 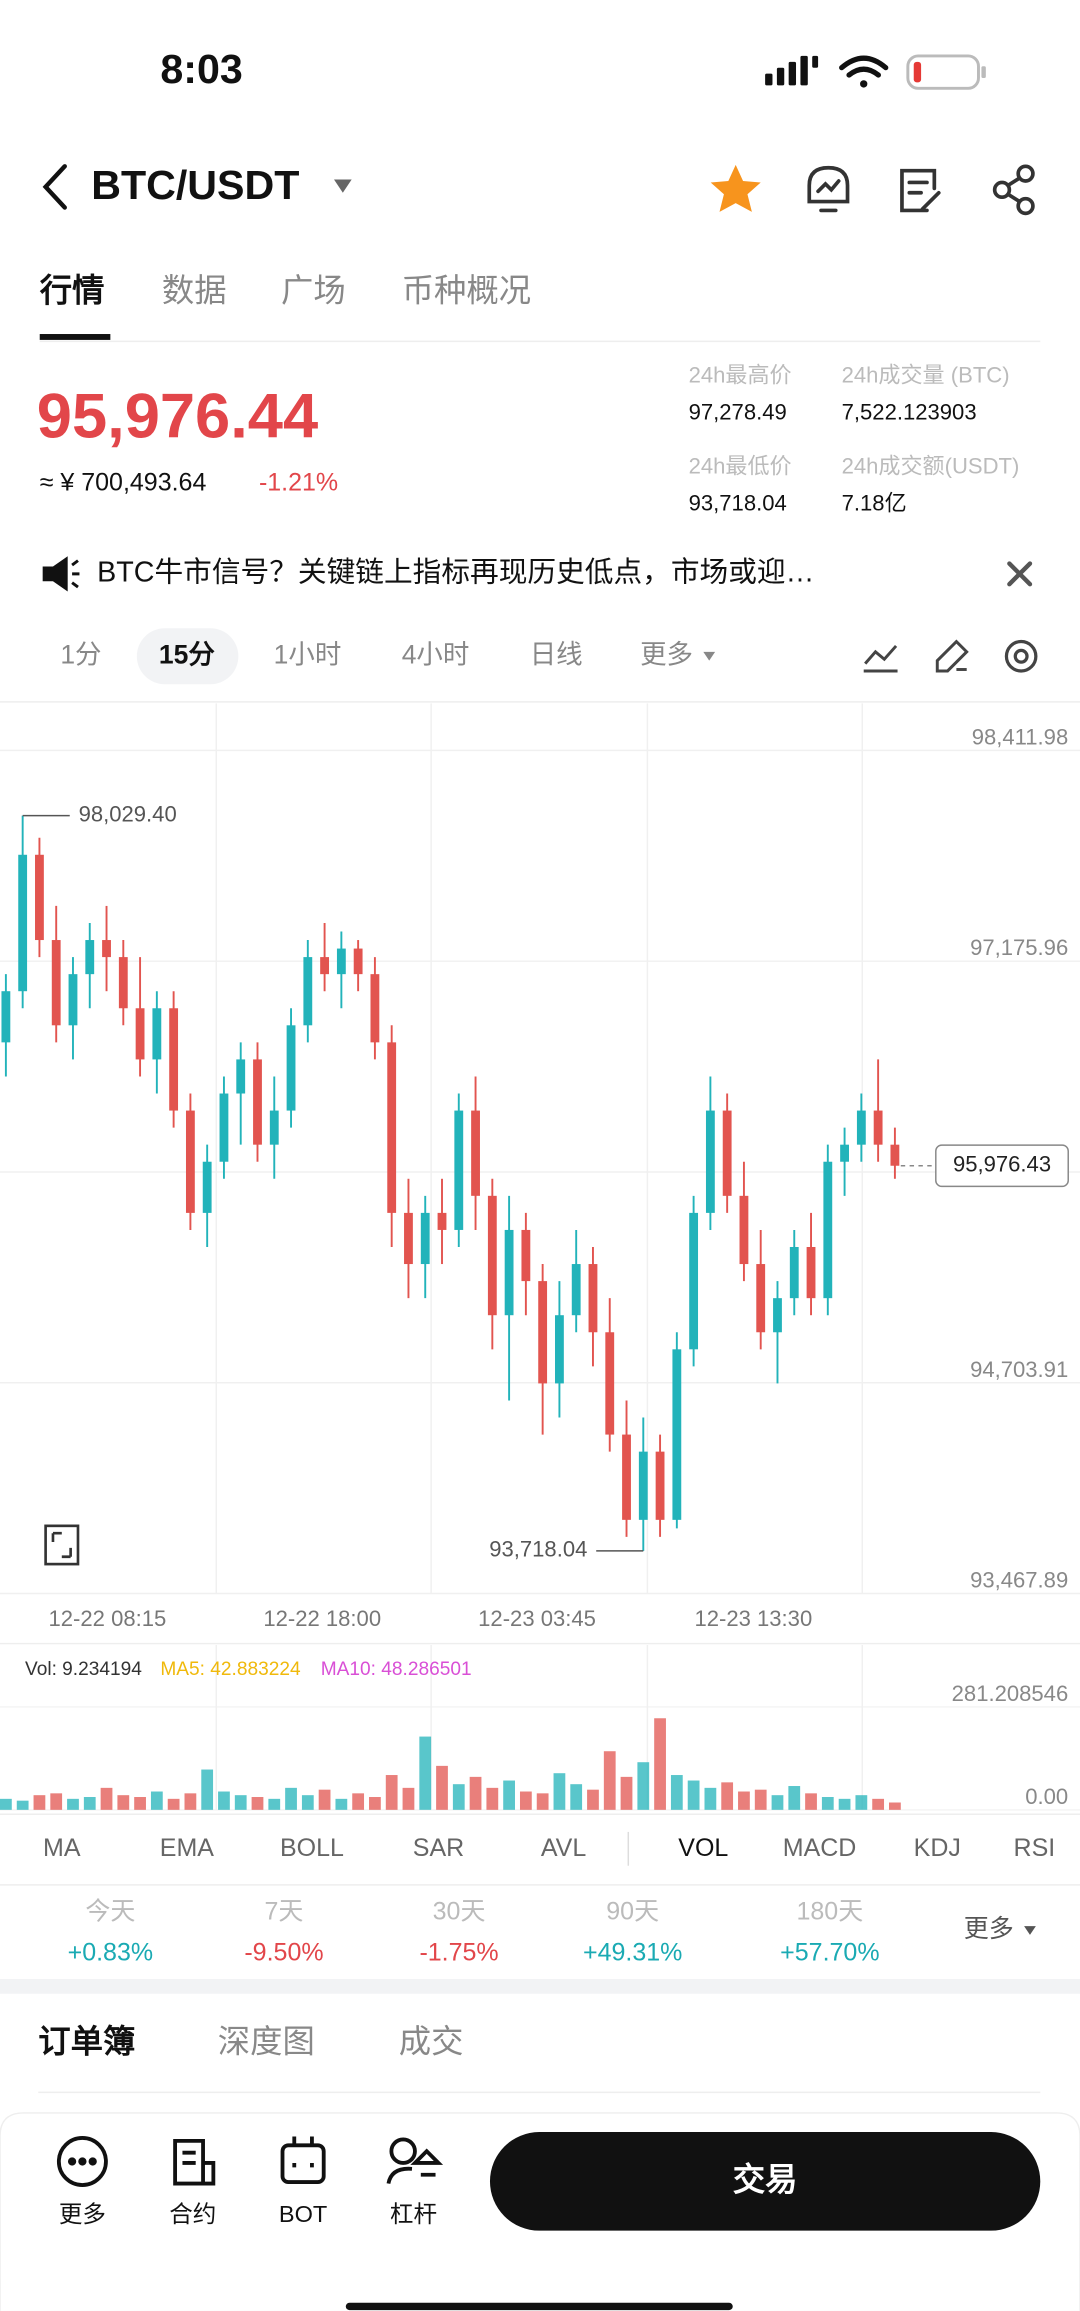 What do you see at coordinates (539, 2306) in the screenshot?
I see `home-indicator` at bounding box center [539, 2306].